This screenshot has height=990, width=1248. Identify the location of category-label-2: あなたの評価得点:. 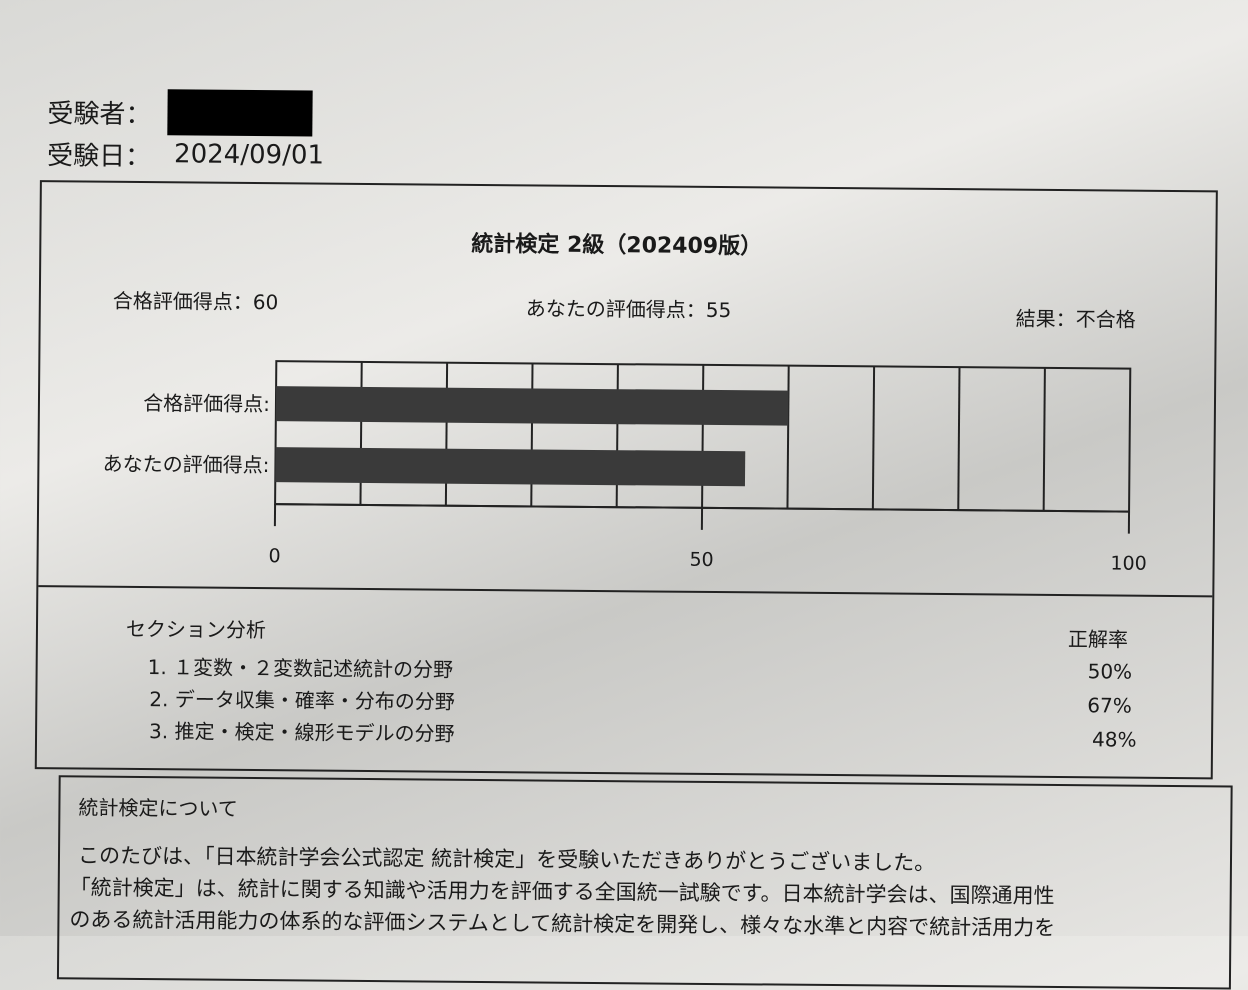
(186, 464).